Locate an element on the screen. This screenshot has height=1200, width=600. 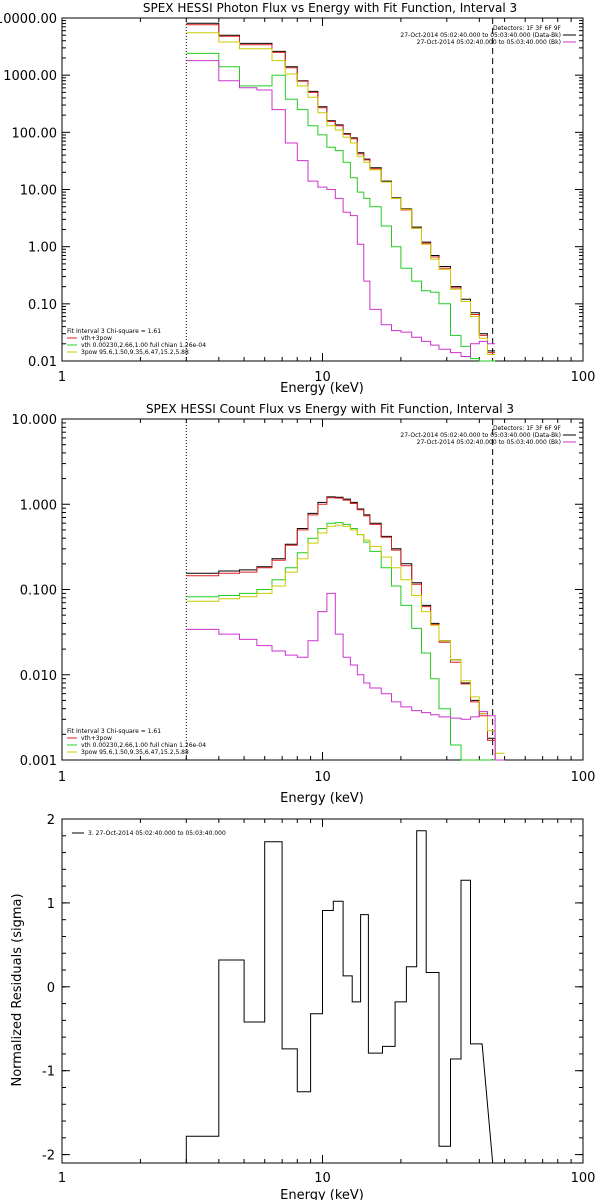
y-tick-label: -2 is located at coordinates (48, 1156).